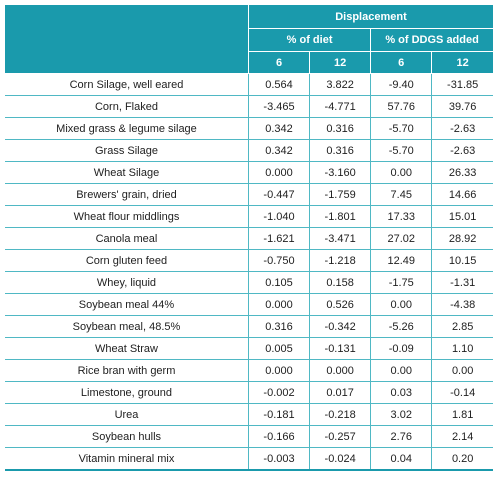 Image resolution: width=498 pixels, height=490 pixels. I want to click on value-cell: 0.04, so click(401, 459).